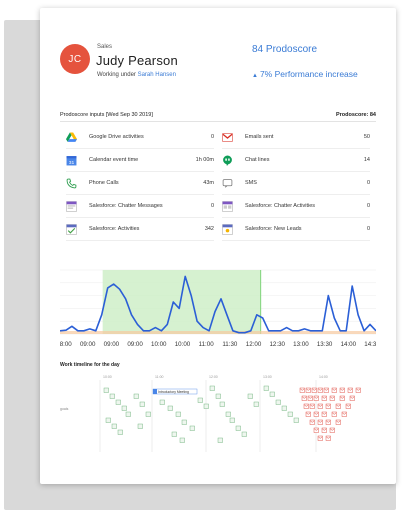  I want to click on metric-label: Phone Calls, so click(104, 183).